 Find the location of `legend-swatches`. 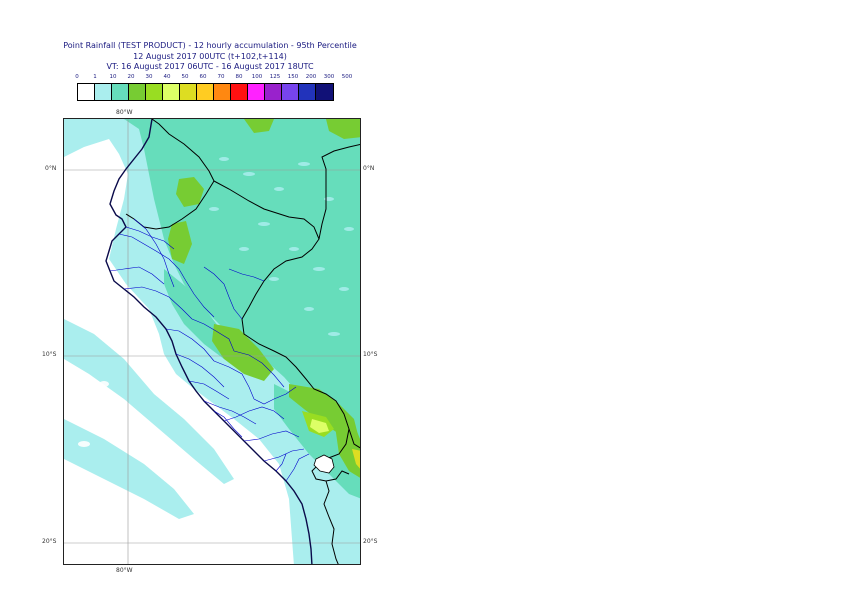

legend-swatches is located at coordinates (205, 92).